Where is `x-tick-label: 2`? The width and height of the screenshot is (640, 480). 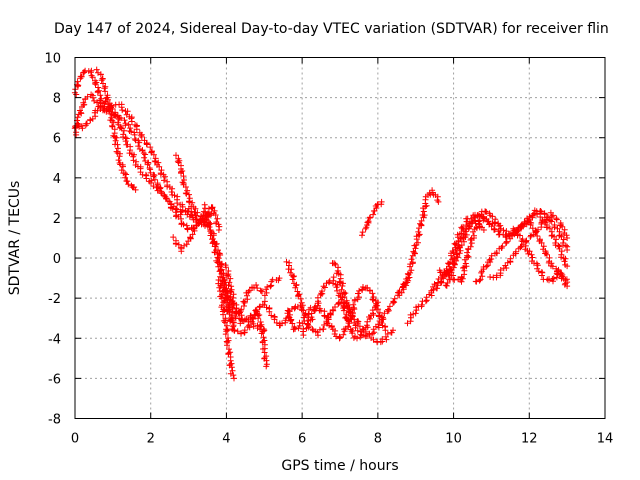
x-tick-label: 2 is located at coordinates (151, 439).